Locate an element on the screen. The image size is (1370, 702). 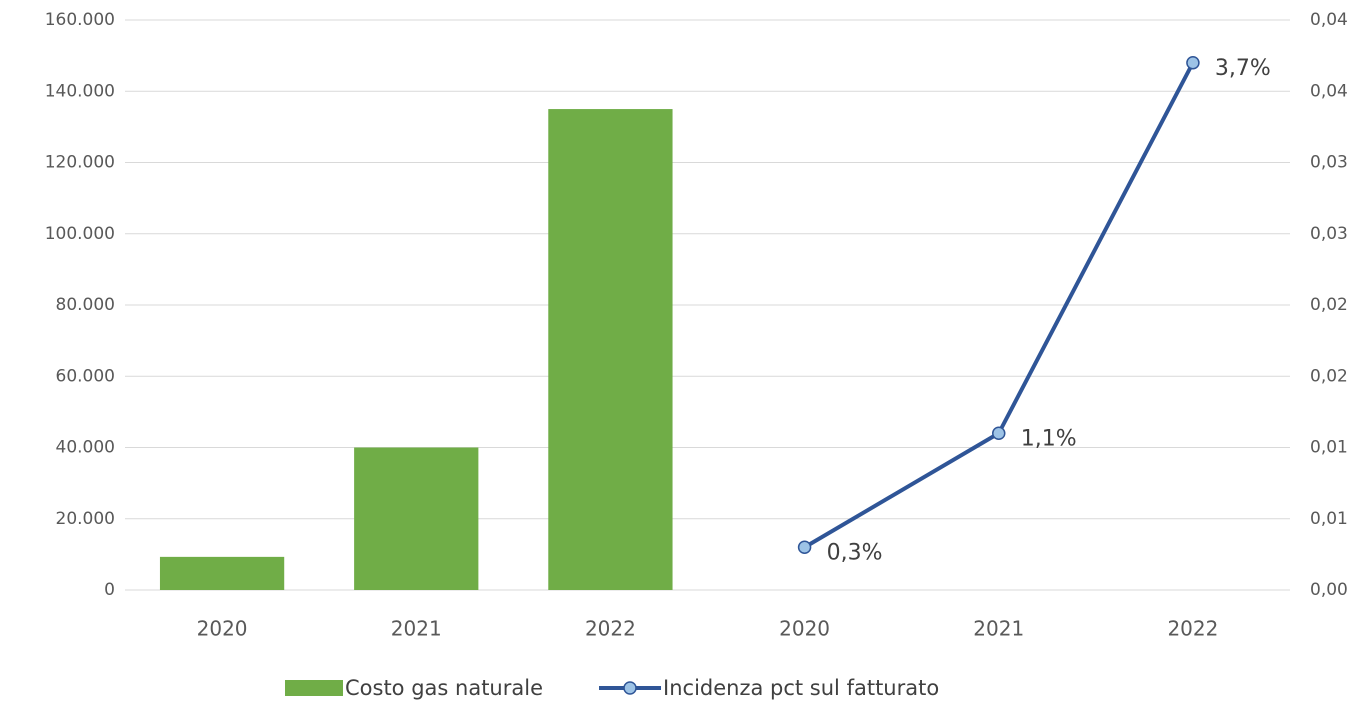
y2-tick-label: 0,00 is located at coordinates (1329, 590).